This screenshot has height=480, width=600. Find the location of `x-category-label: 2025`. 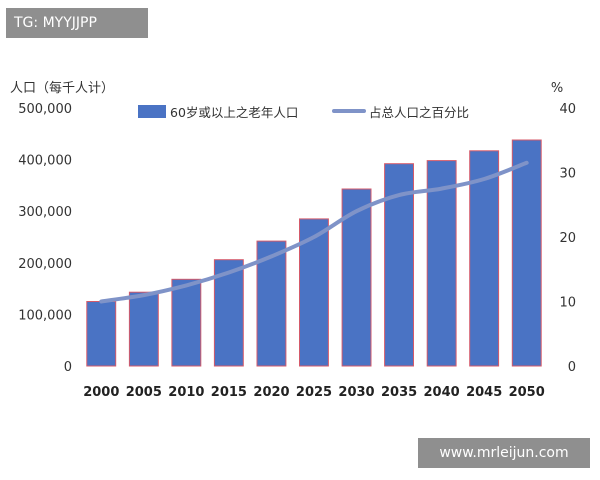

x-category-label: 2025 is located at coordinates (314, 392).